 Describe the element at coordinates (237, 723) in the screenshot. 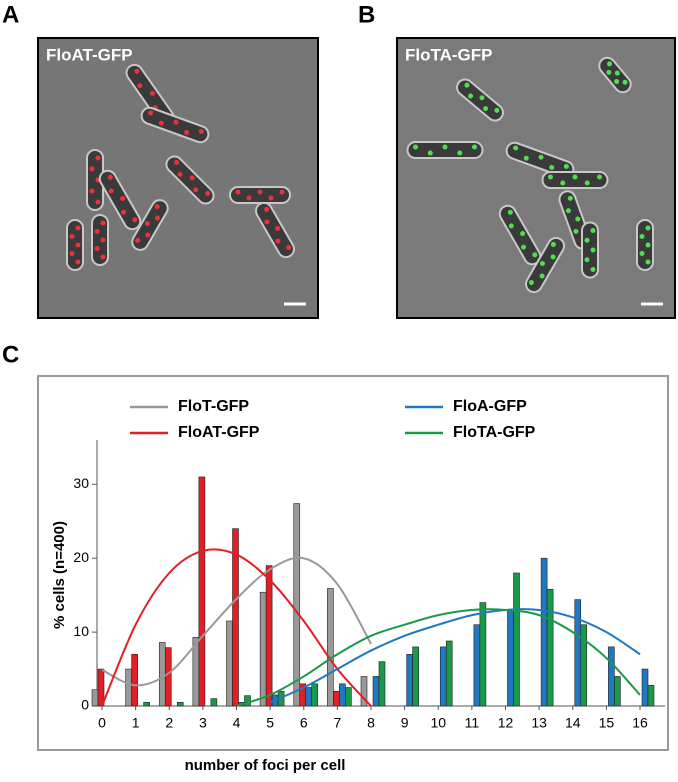

I see `x-tick-label: 4` at that location.